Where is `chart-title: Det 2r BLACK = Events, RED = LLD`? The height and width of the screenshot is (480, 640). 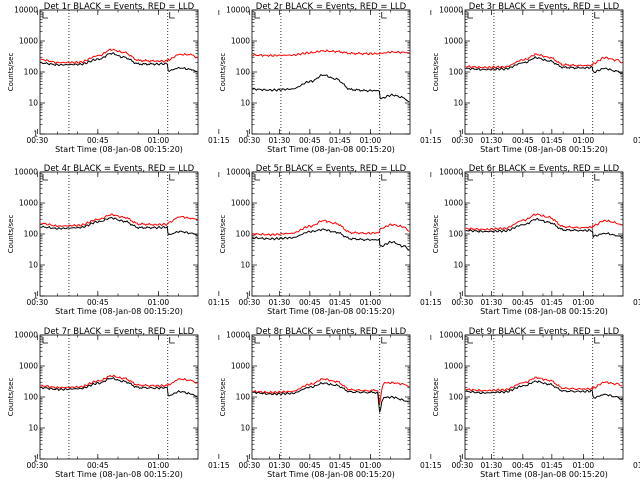
chart-title: Det 2r BLACK = Events, RED = LLD is located at coordinates (331, 7).